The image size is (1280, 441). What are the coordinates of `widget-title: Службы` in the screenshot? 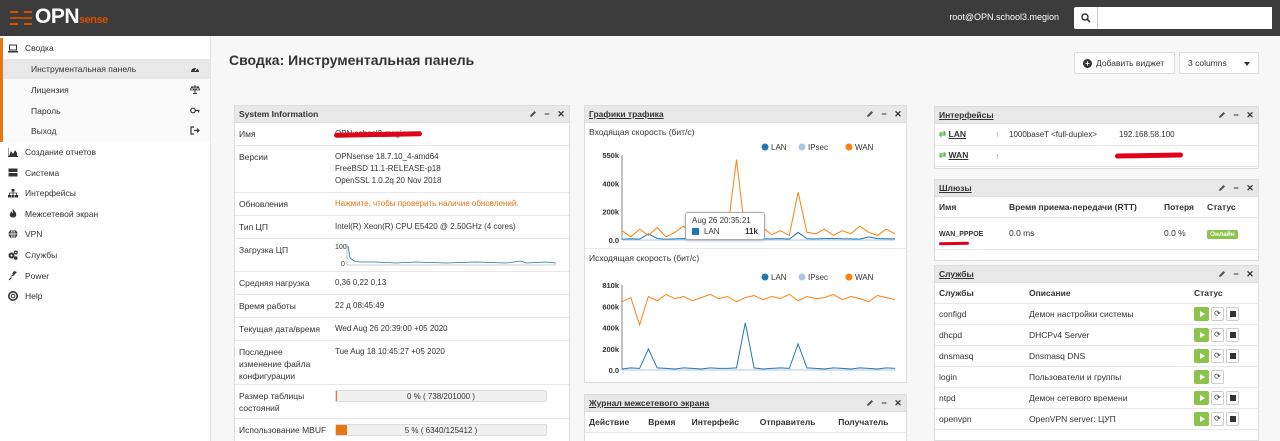 It's located at (956, 274).